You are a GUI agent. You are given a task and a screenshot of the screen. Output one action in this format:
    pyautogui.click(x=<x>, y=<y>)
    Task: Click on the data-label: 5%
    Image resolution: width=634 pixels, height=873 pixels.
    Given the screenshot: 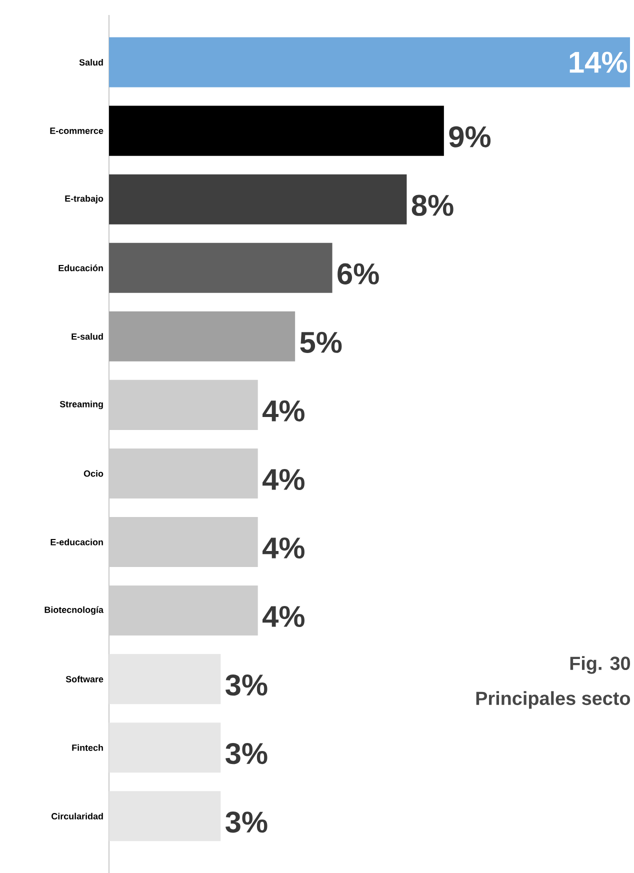 What is the action you would take?
    pyautogui.click(x=321, y=342)
    